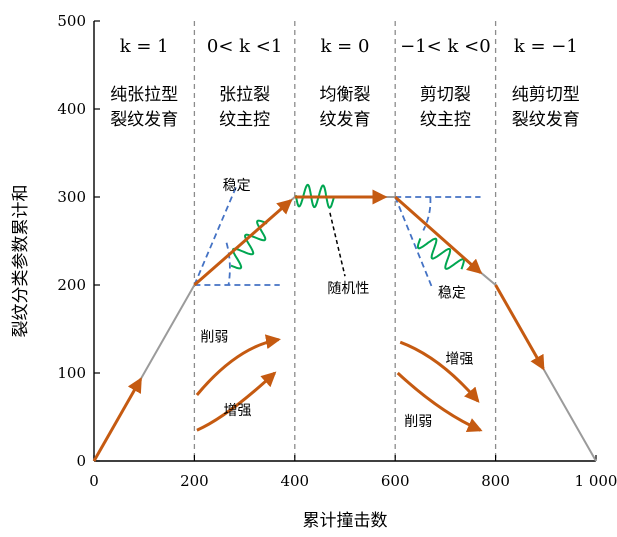 The width and height of the screenshot is (617, 537). Describe the element at coordinates (117, 420) in the screenshot. I see `arrow-stage1` at that location.